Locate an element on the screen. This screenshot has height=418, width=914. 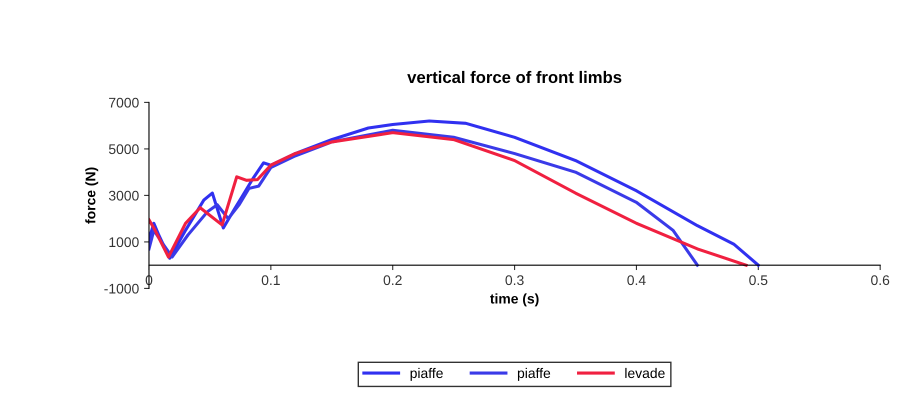
y-tick-label: 5000 is located at coordinates (123, 149).